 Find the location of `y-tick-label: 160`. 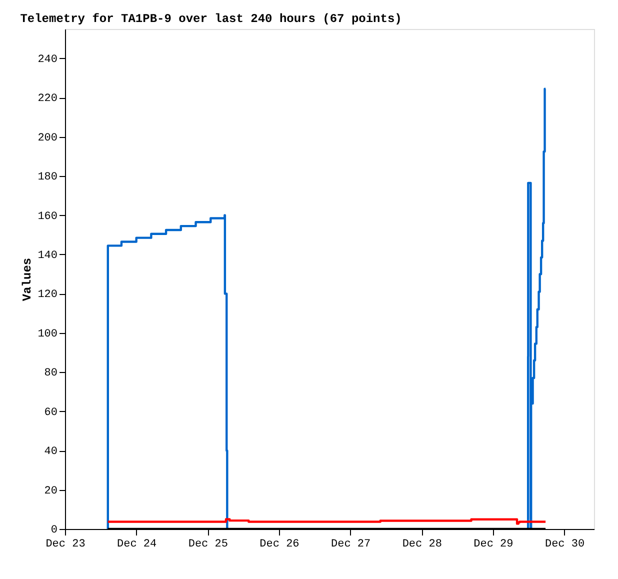

y-tick-label: 160 is located at coordinates (48, 216).